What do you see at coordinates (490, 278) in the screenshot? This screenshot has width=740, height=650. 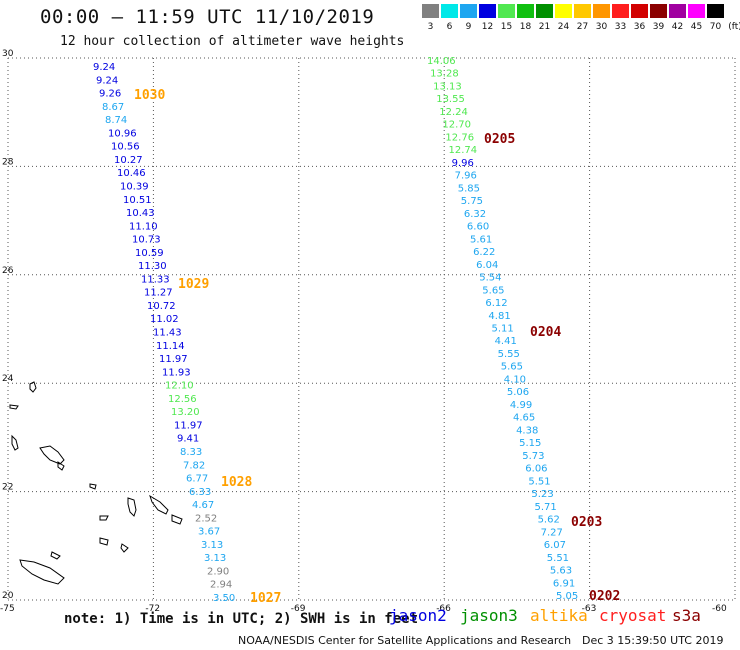 I see `wave-height-value: 5.54` at bounding box center [490, 278].